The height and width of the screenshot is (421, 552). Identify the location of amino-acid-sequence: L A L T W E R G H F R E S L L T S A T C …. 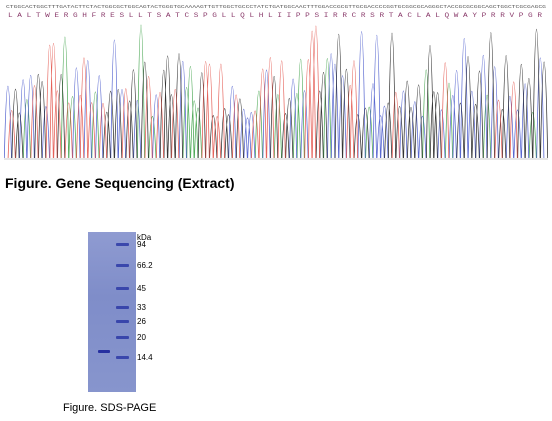
(275, 15).